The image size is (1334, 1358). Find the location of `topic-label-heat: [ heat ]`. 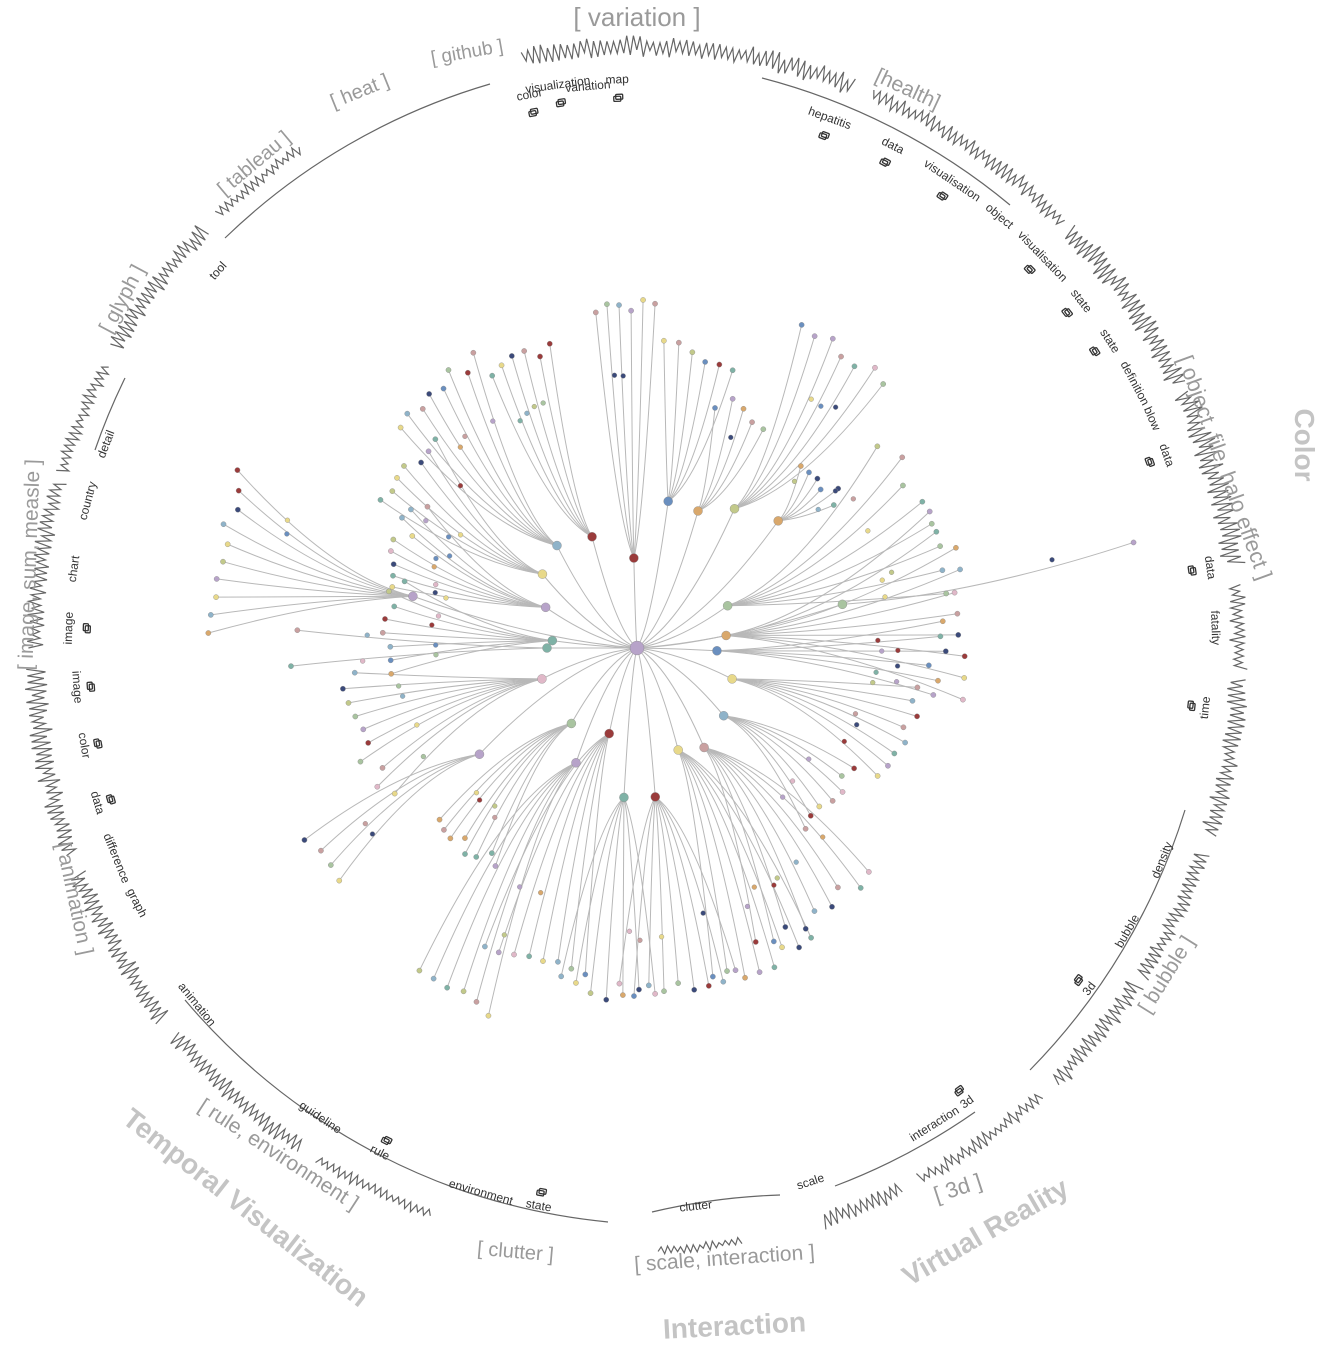

topic-label-heat: [ heat ] is located at coordinates (359, 91).